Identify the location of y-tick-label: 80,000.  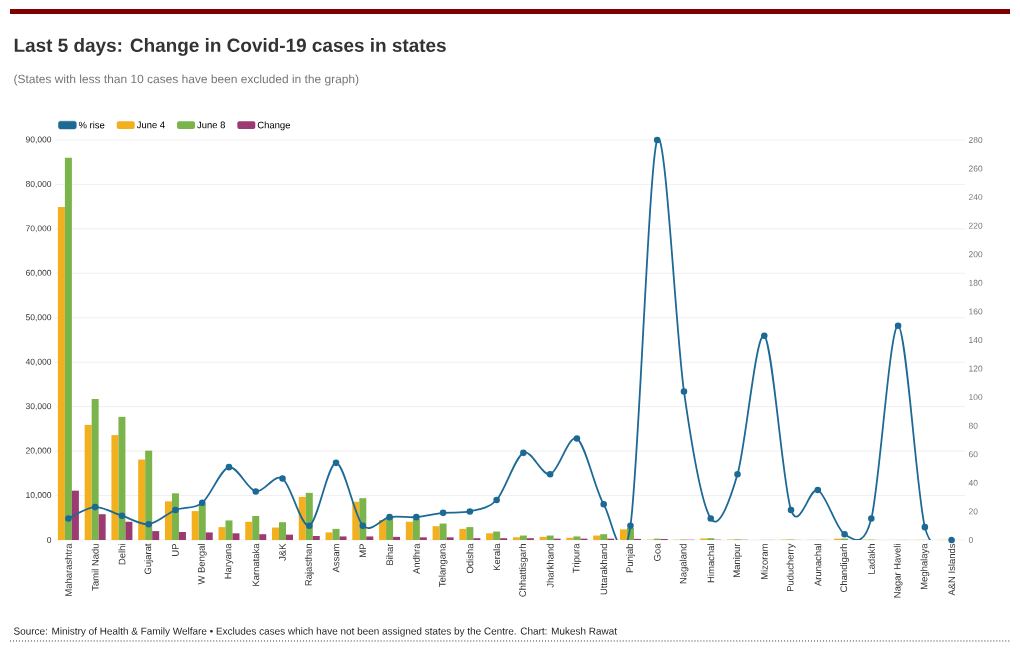
(38, 184).